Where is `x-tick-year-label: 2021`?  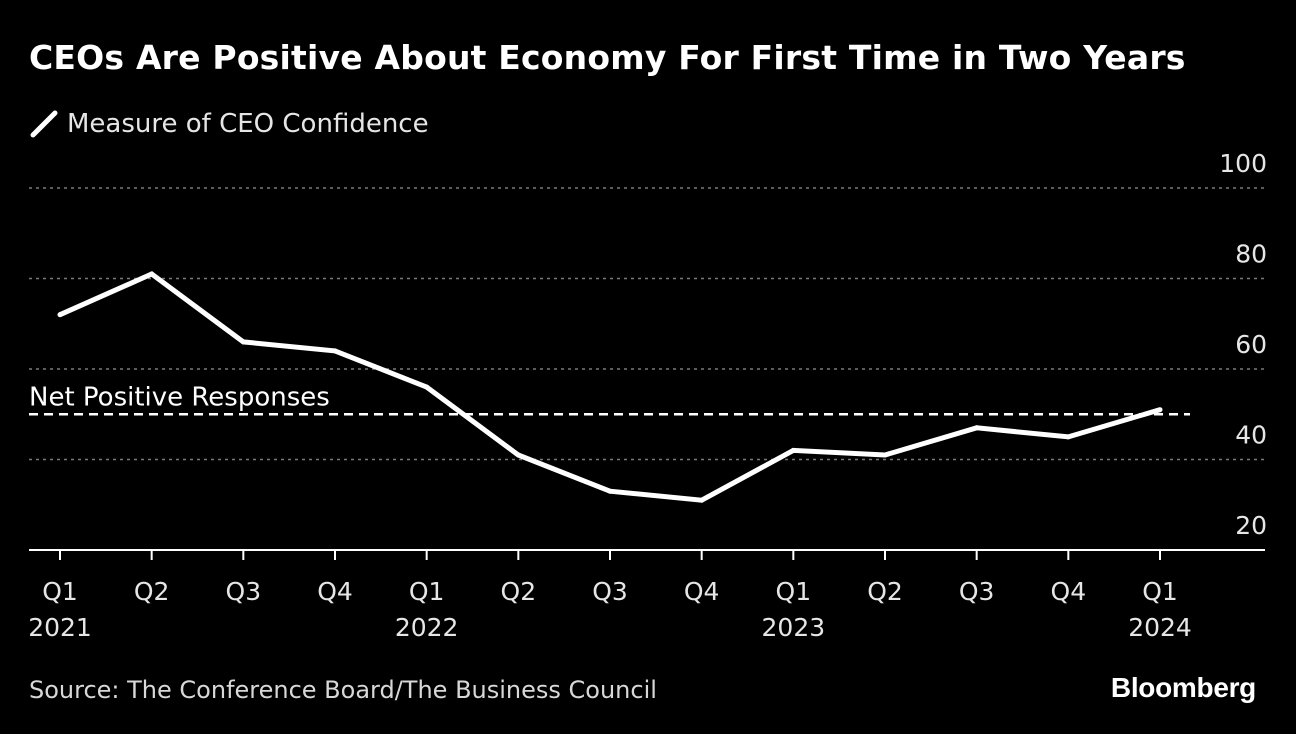
x-tick-year-label: 2021 is located at coordinates (60, 627).